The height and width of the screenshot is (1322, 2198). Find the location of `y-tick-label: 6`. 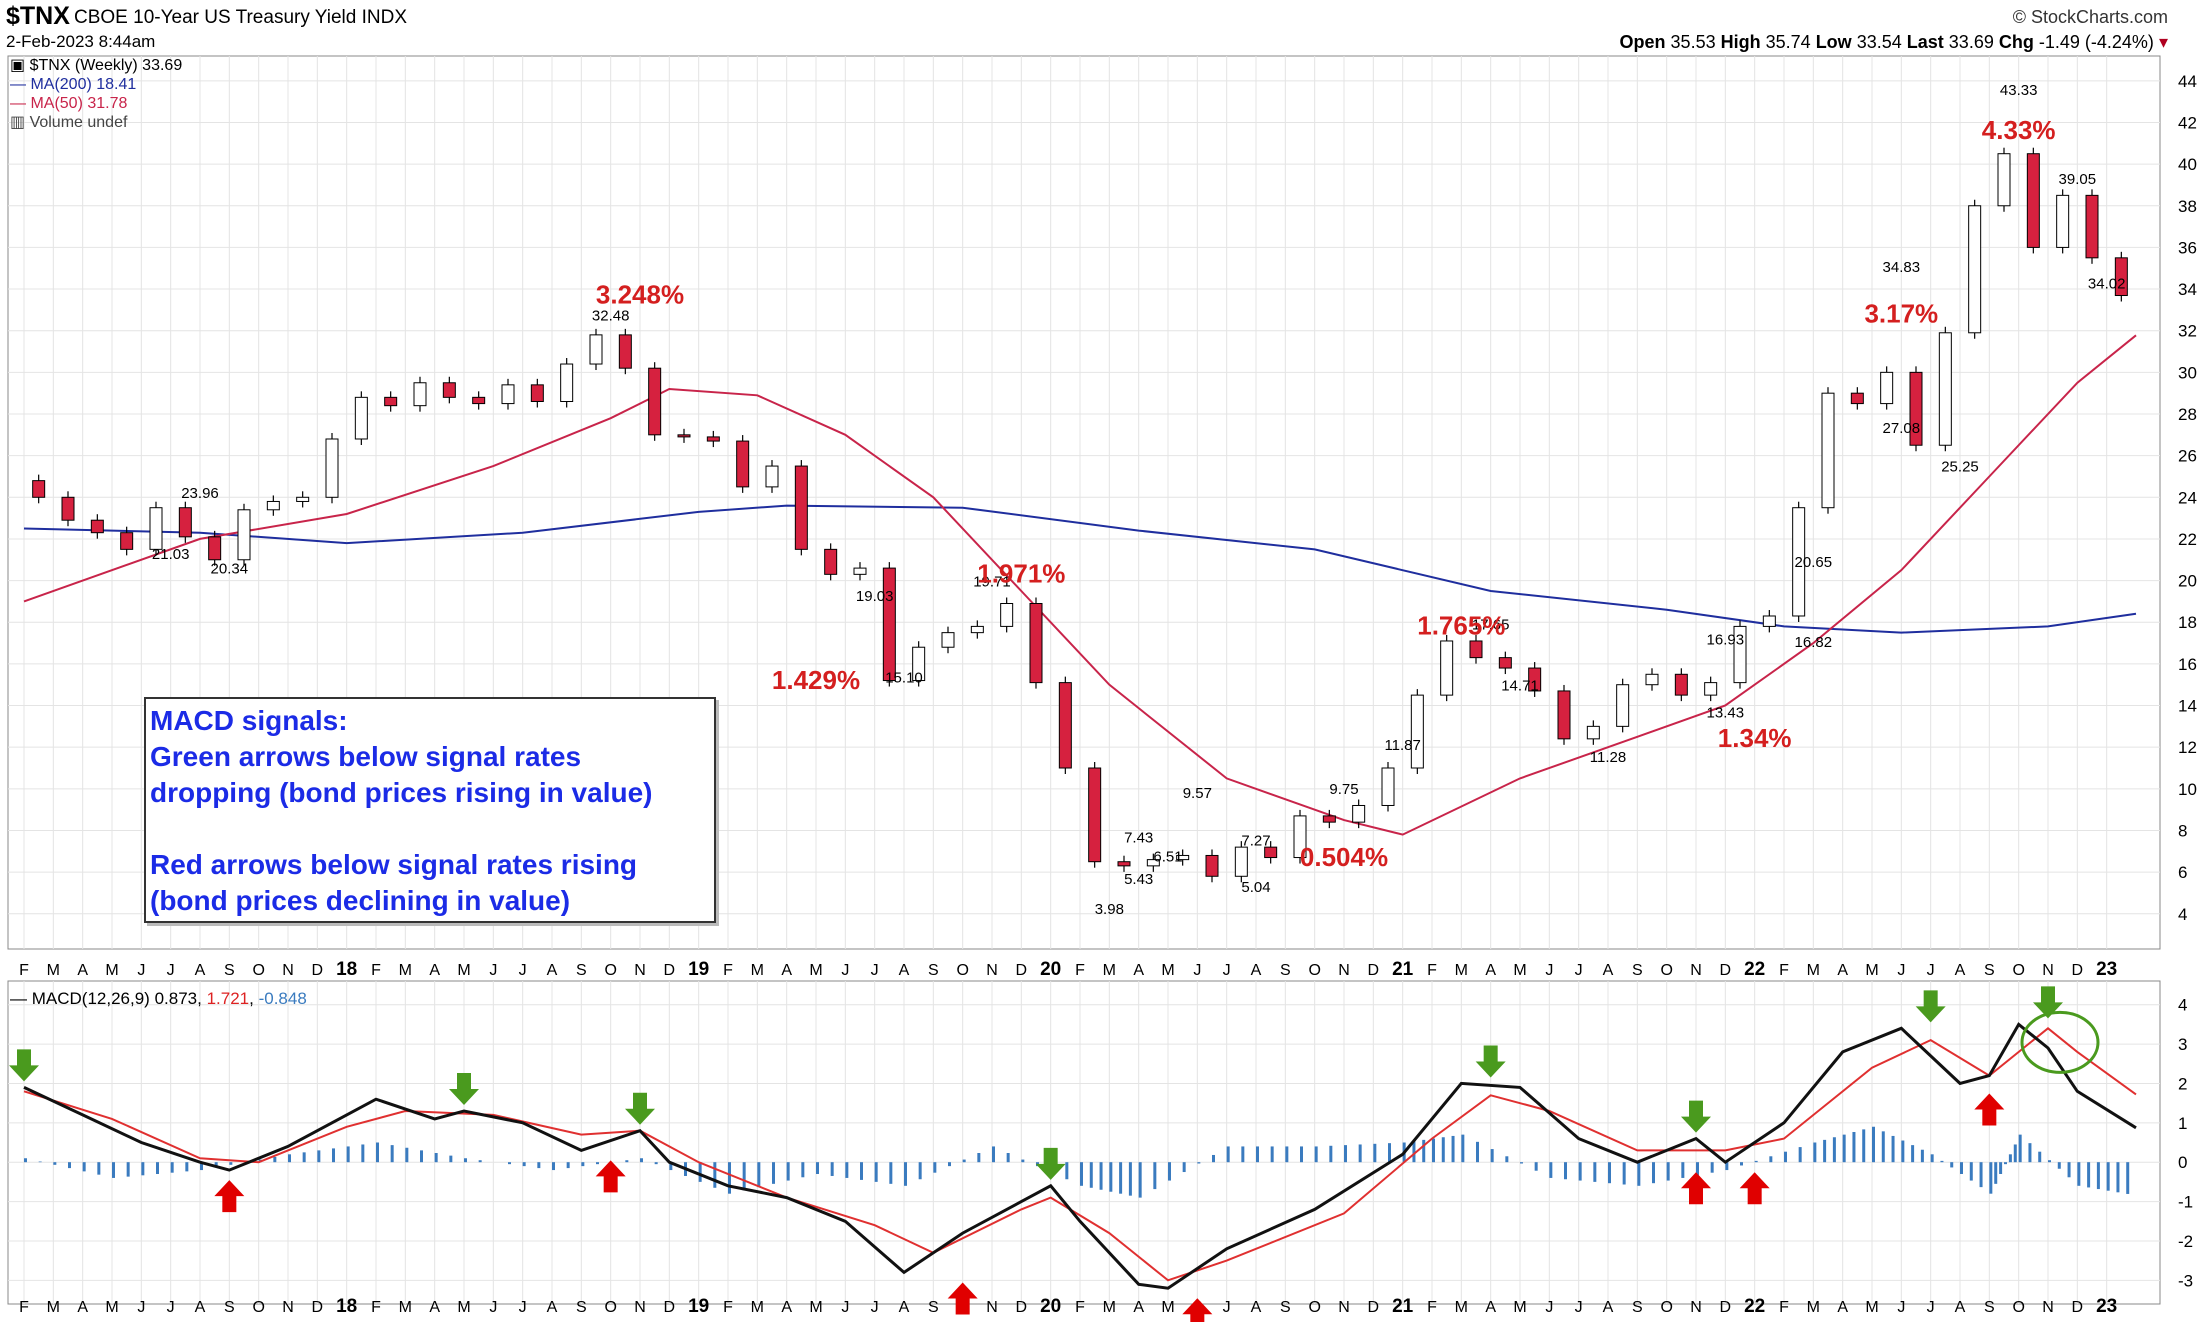

y-tick-label: 6 is located at coordinates (2182, 872).